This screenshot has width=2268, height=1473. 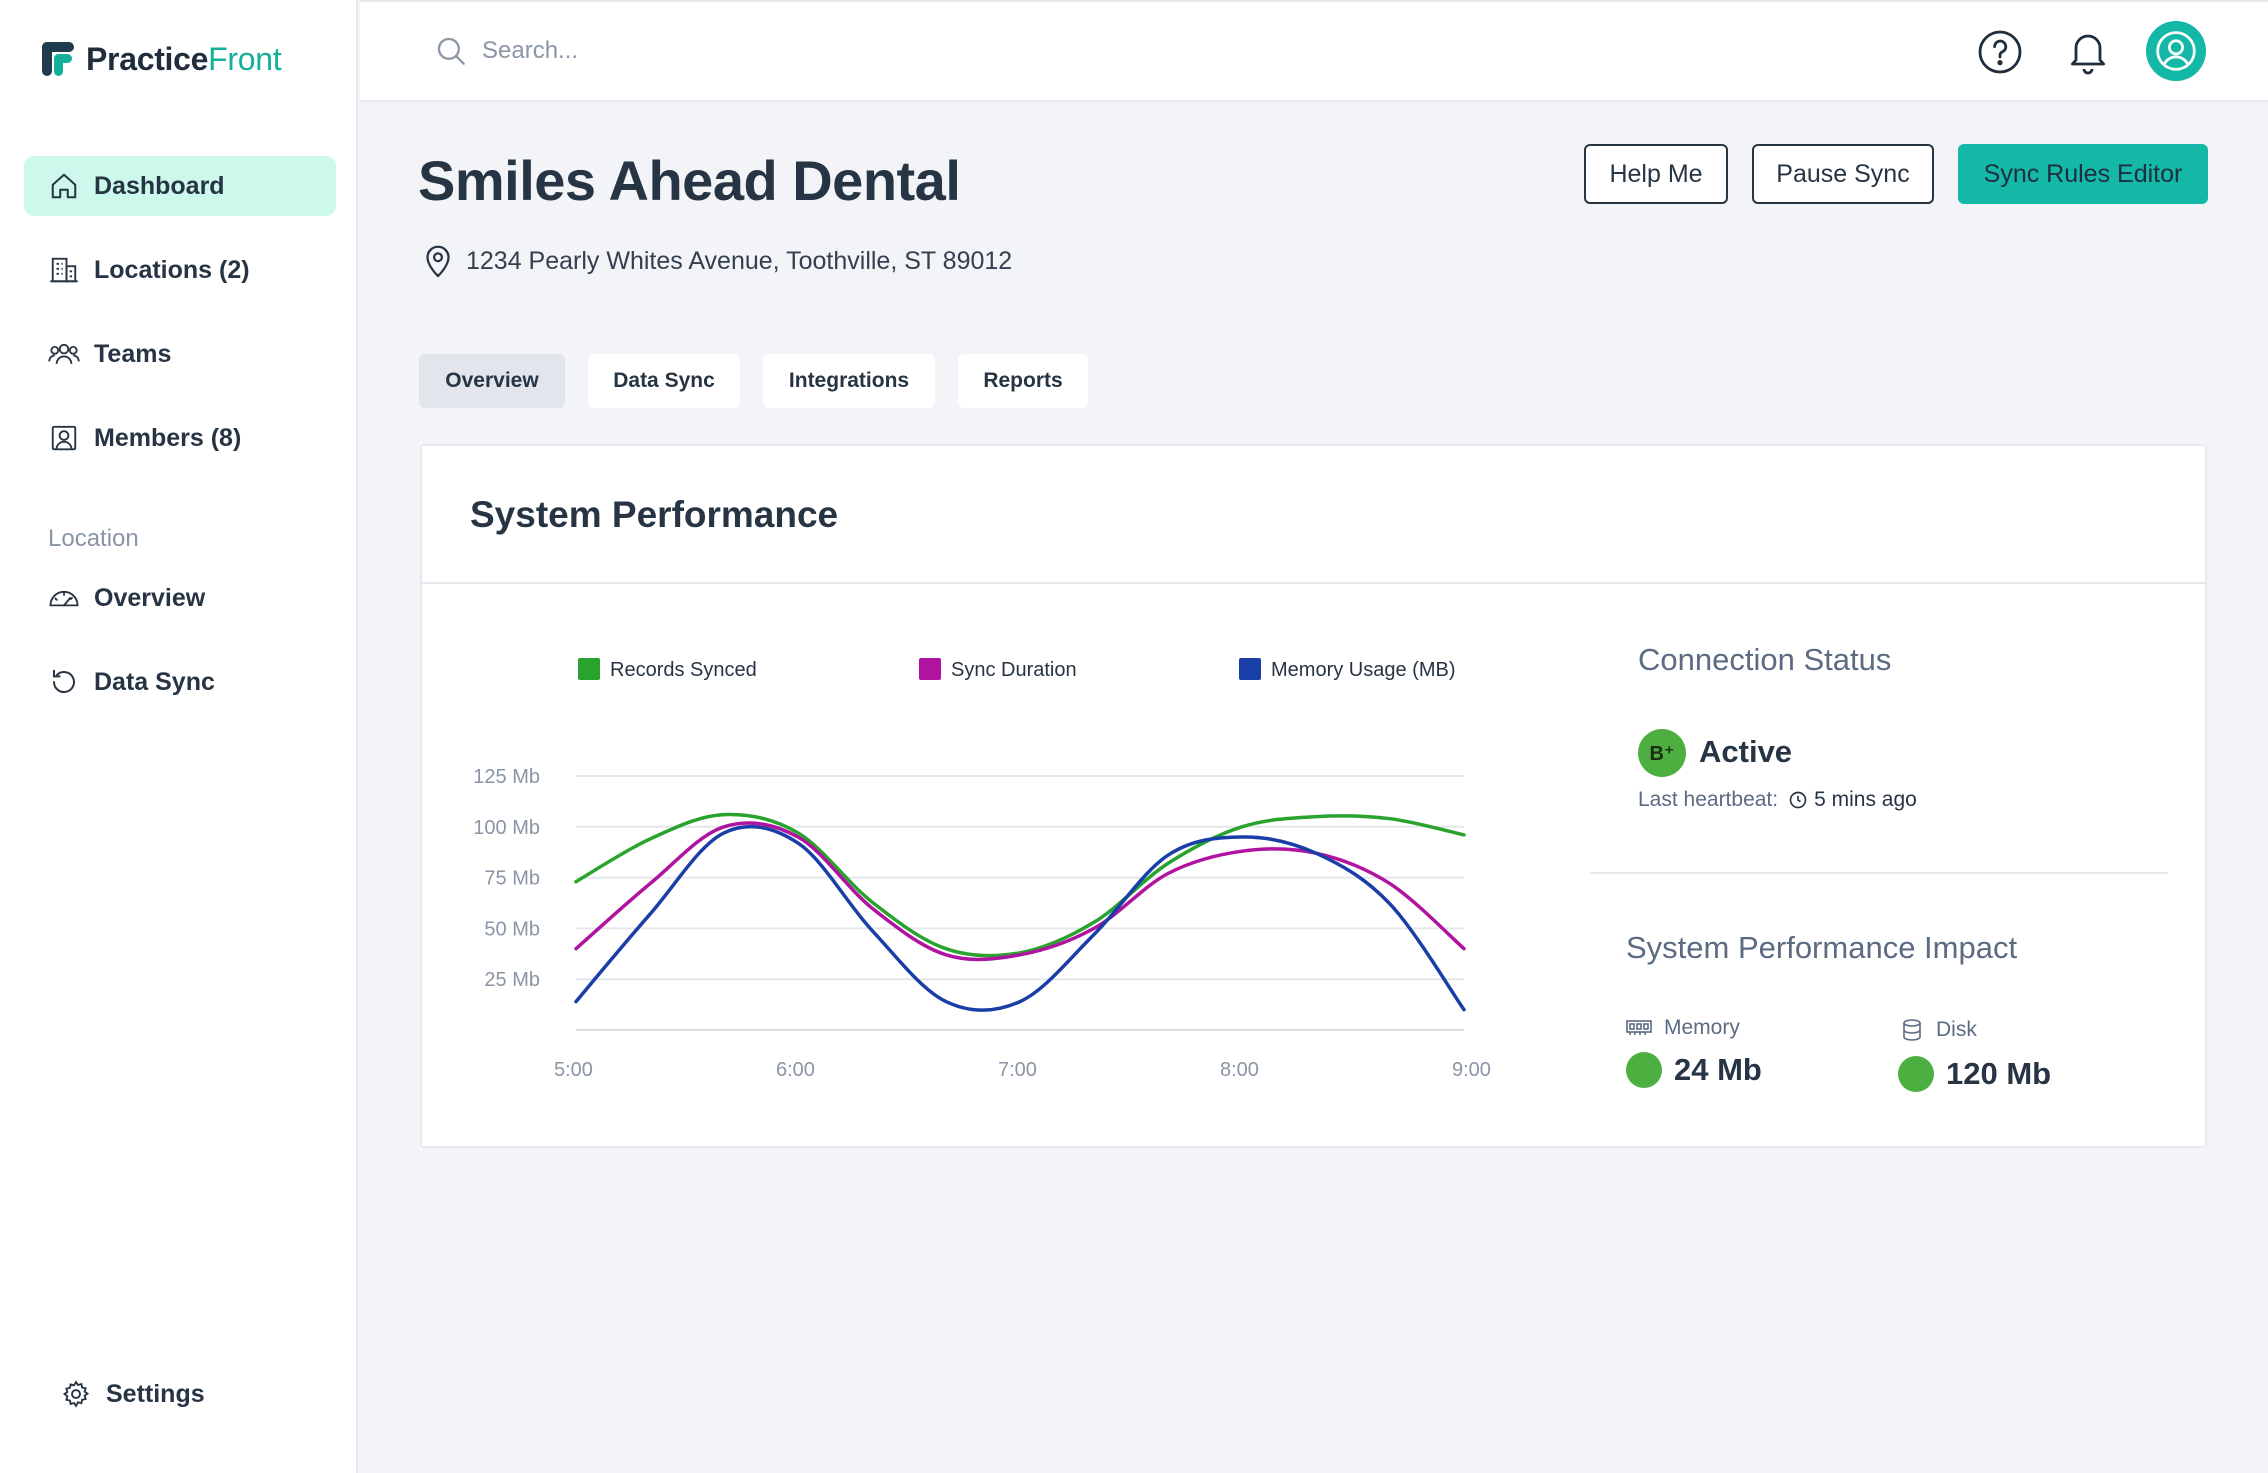 I want to click on app-logo: PracticeFront, so click(x=161, y=59).